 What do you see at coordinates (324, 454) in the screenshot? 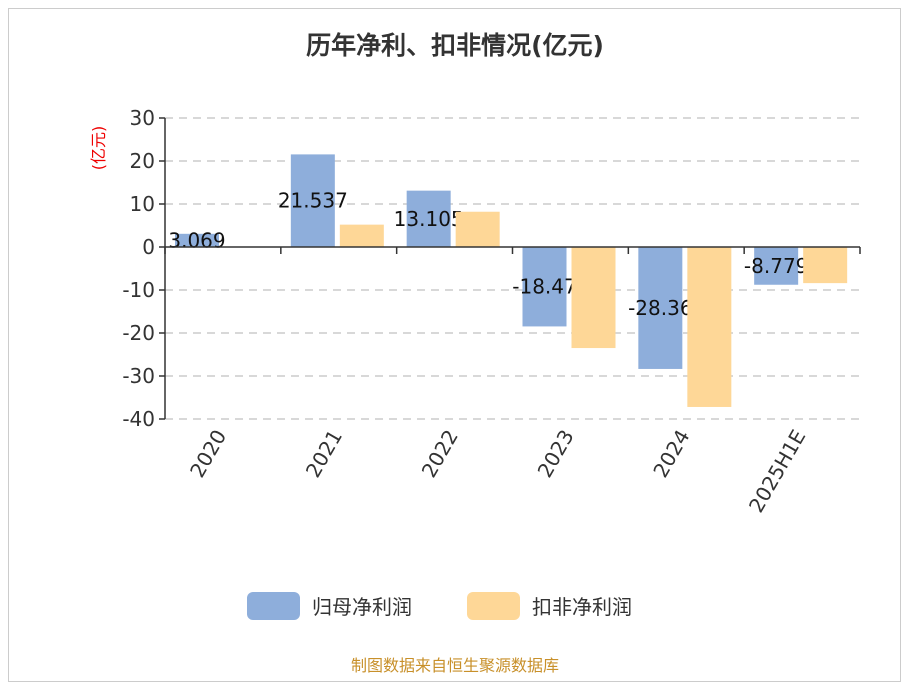
I see `x-tick-label: 2021` at bounding box center [324, 454].